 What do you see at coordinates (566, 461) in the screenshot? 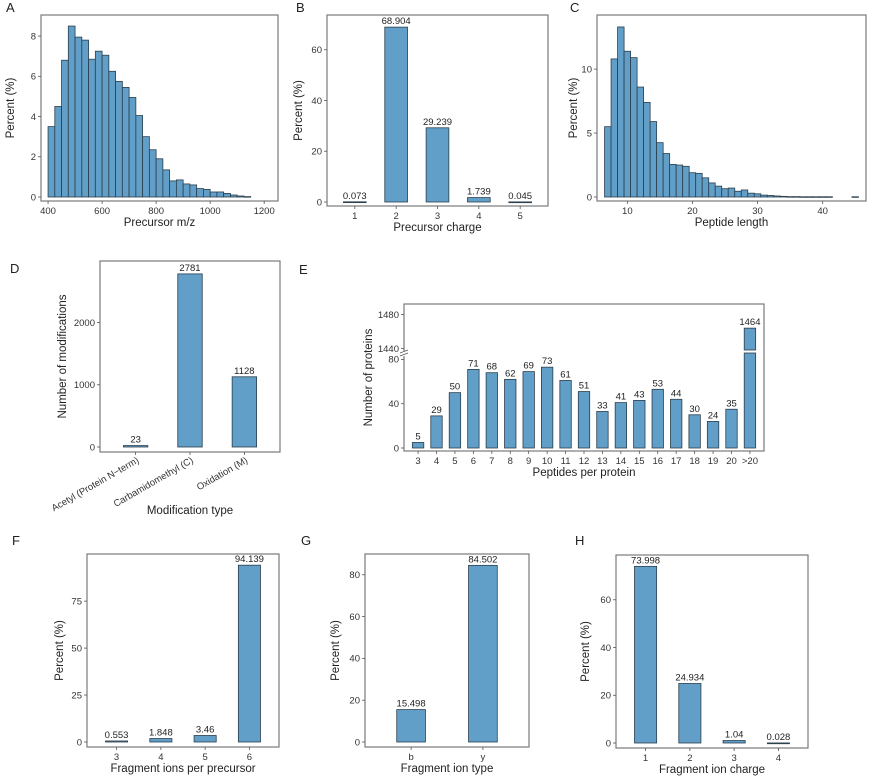
I see `x-tick-label: 11` at bounding box center [566, 461].